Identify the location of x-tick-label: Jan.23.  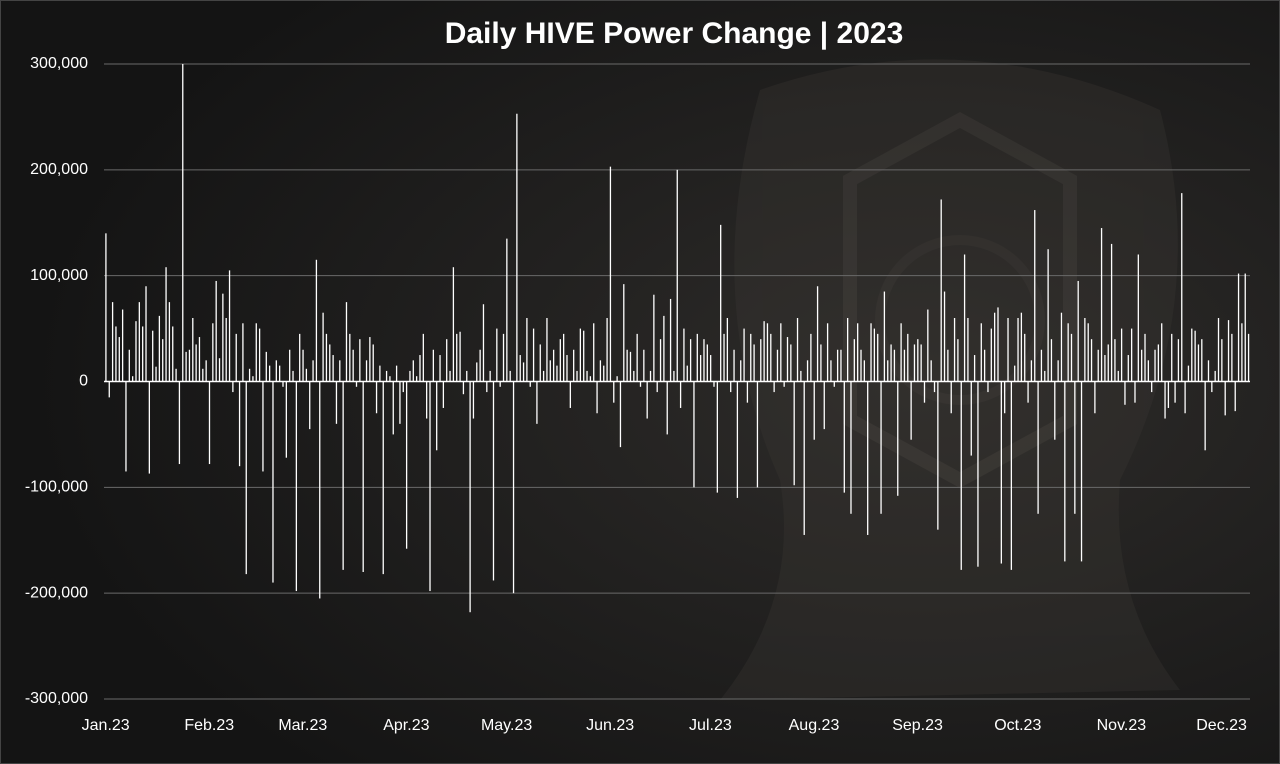
(106, 725).